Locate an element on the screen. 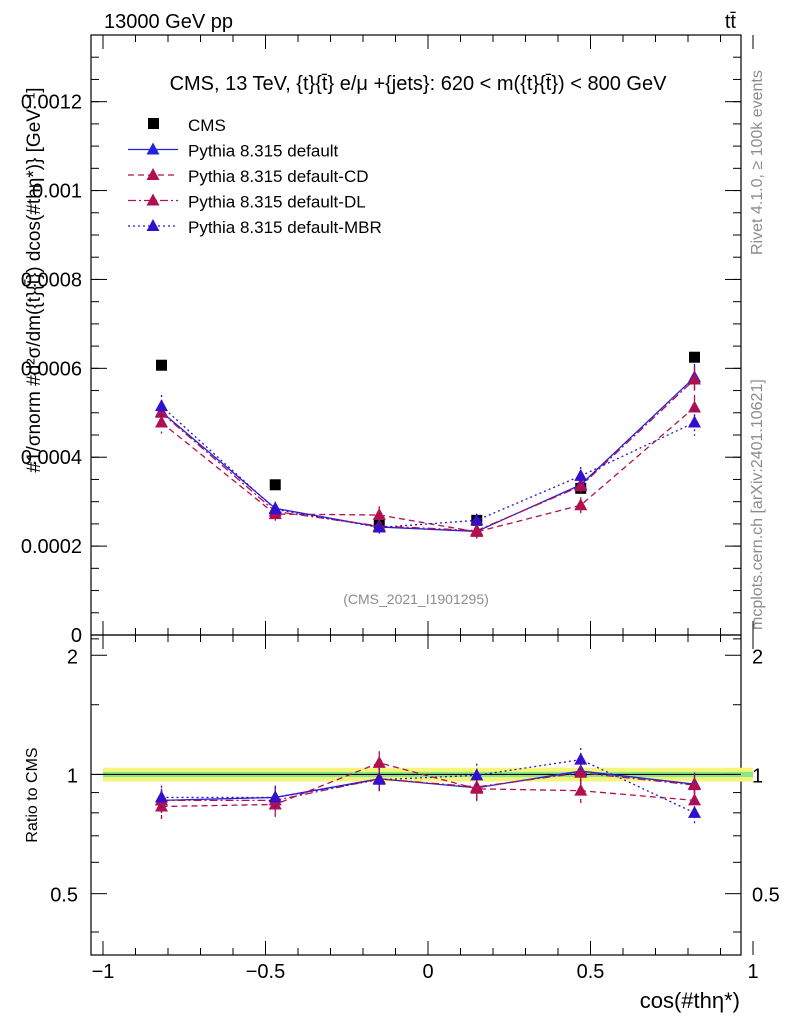  energy-label: 13000 GeV pp is located at coordinates (168, 22).